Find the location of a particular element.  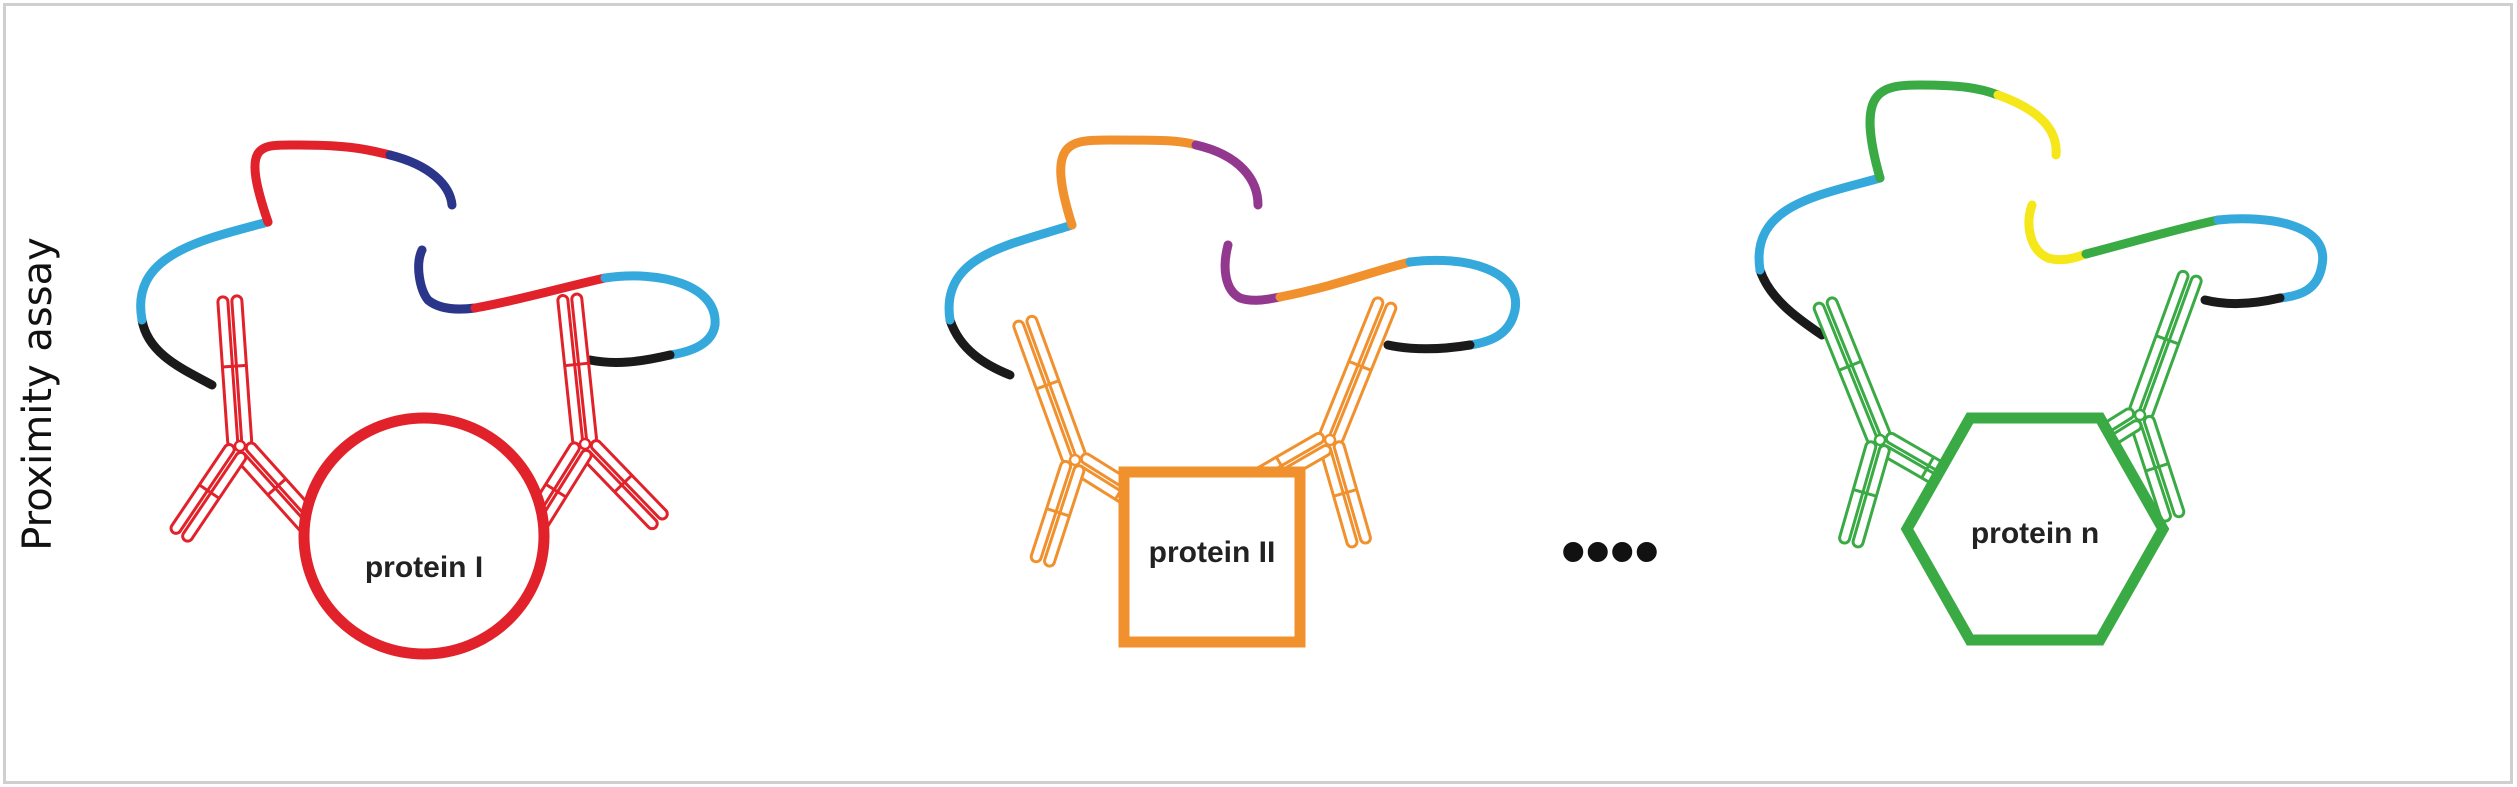

panel-2-dna-strand is located at coordinates (1232, 257).